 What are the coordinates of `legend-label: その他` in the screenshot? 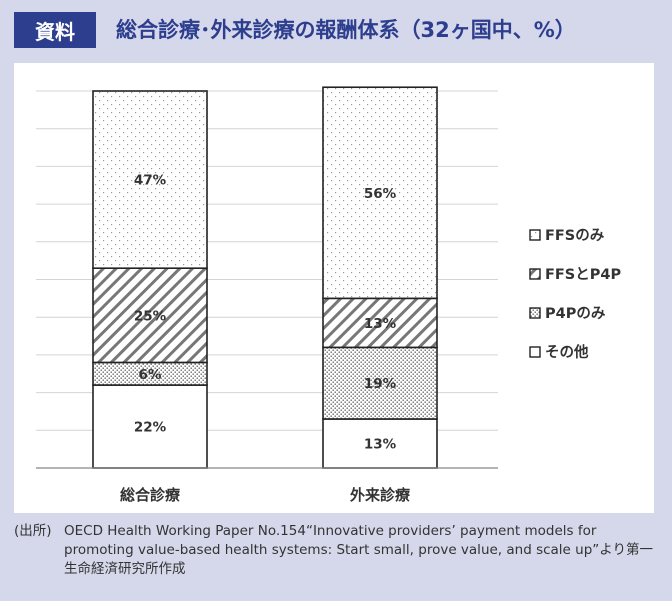 It's located at (567, 352).